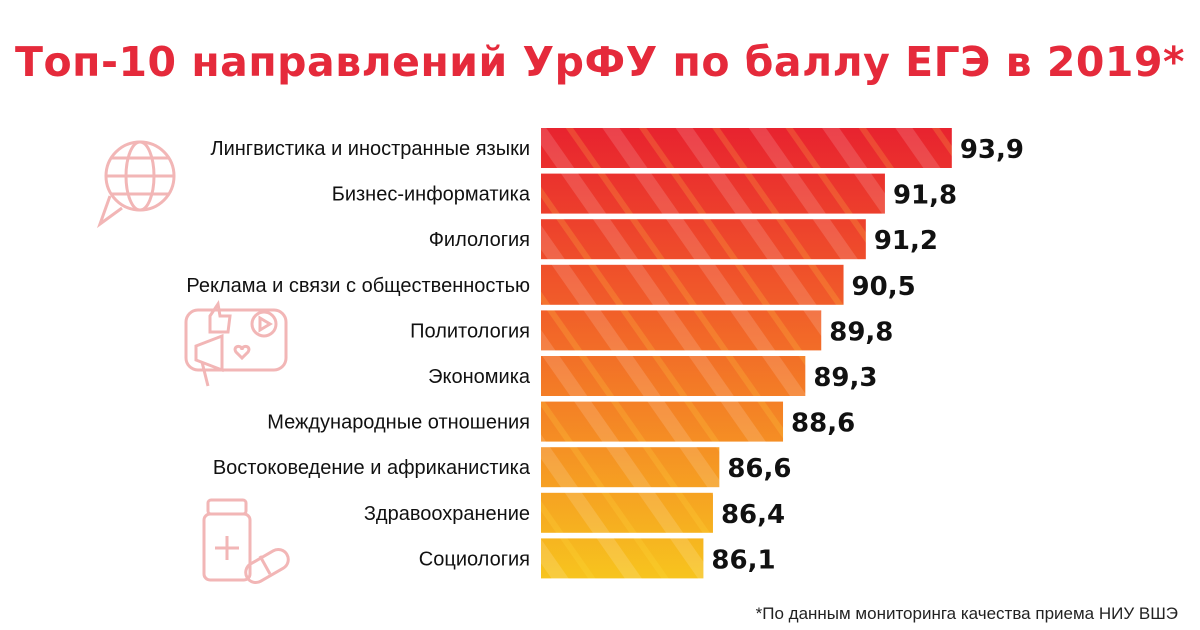 The height and width of the screenshot is (630, 1200). Describe the element at coordinates (791, 114) in the screenshot. I see `chart-top-mask` at that location.